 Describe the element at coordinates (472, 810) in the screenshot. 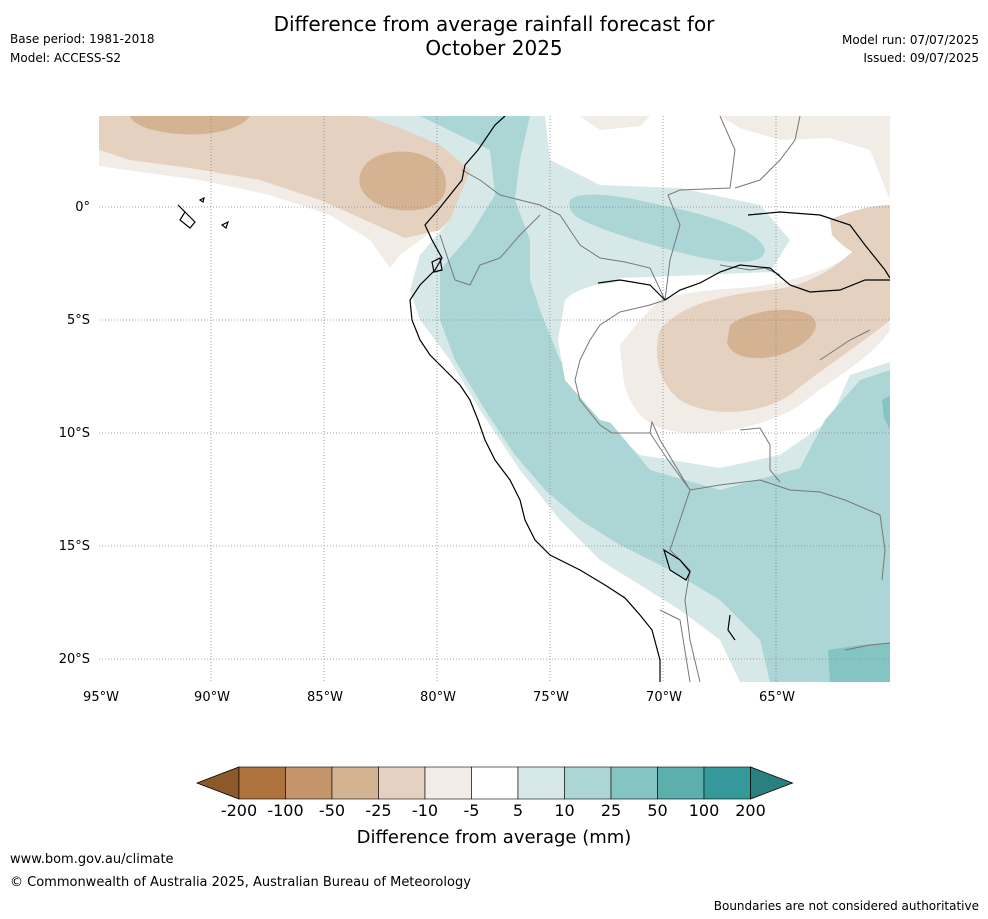

I see `colorbar-tick-label: -5` at that location.